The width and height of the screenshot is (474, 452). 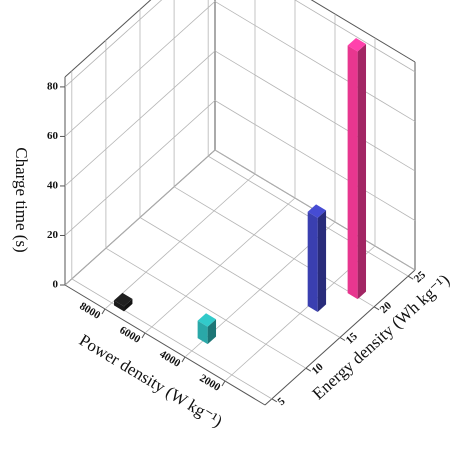 I want to click on z-tick-label: 0, so click(x=56, y=285).